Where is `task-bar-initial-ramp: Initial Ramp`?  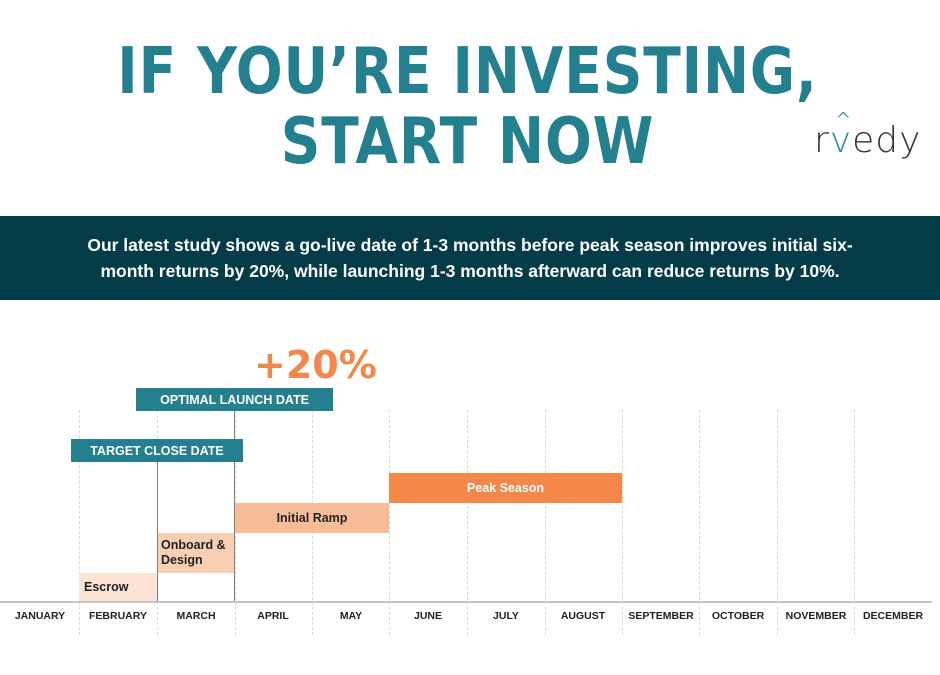
task-bar-initial-ramp: Initial Ramp is located at coordinates (312, 518).